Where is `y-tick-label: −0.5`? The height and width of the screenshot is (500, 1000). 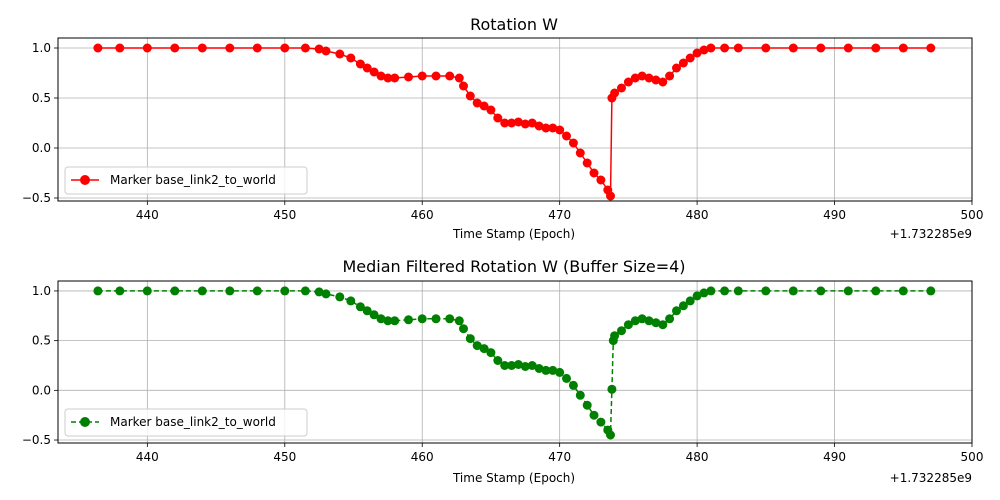
y-tick-label: −0.5 is located at coordinates (36, 440).